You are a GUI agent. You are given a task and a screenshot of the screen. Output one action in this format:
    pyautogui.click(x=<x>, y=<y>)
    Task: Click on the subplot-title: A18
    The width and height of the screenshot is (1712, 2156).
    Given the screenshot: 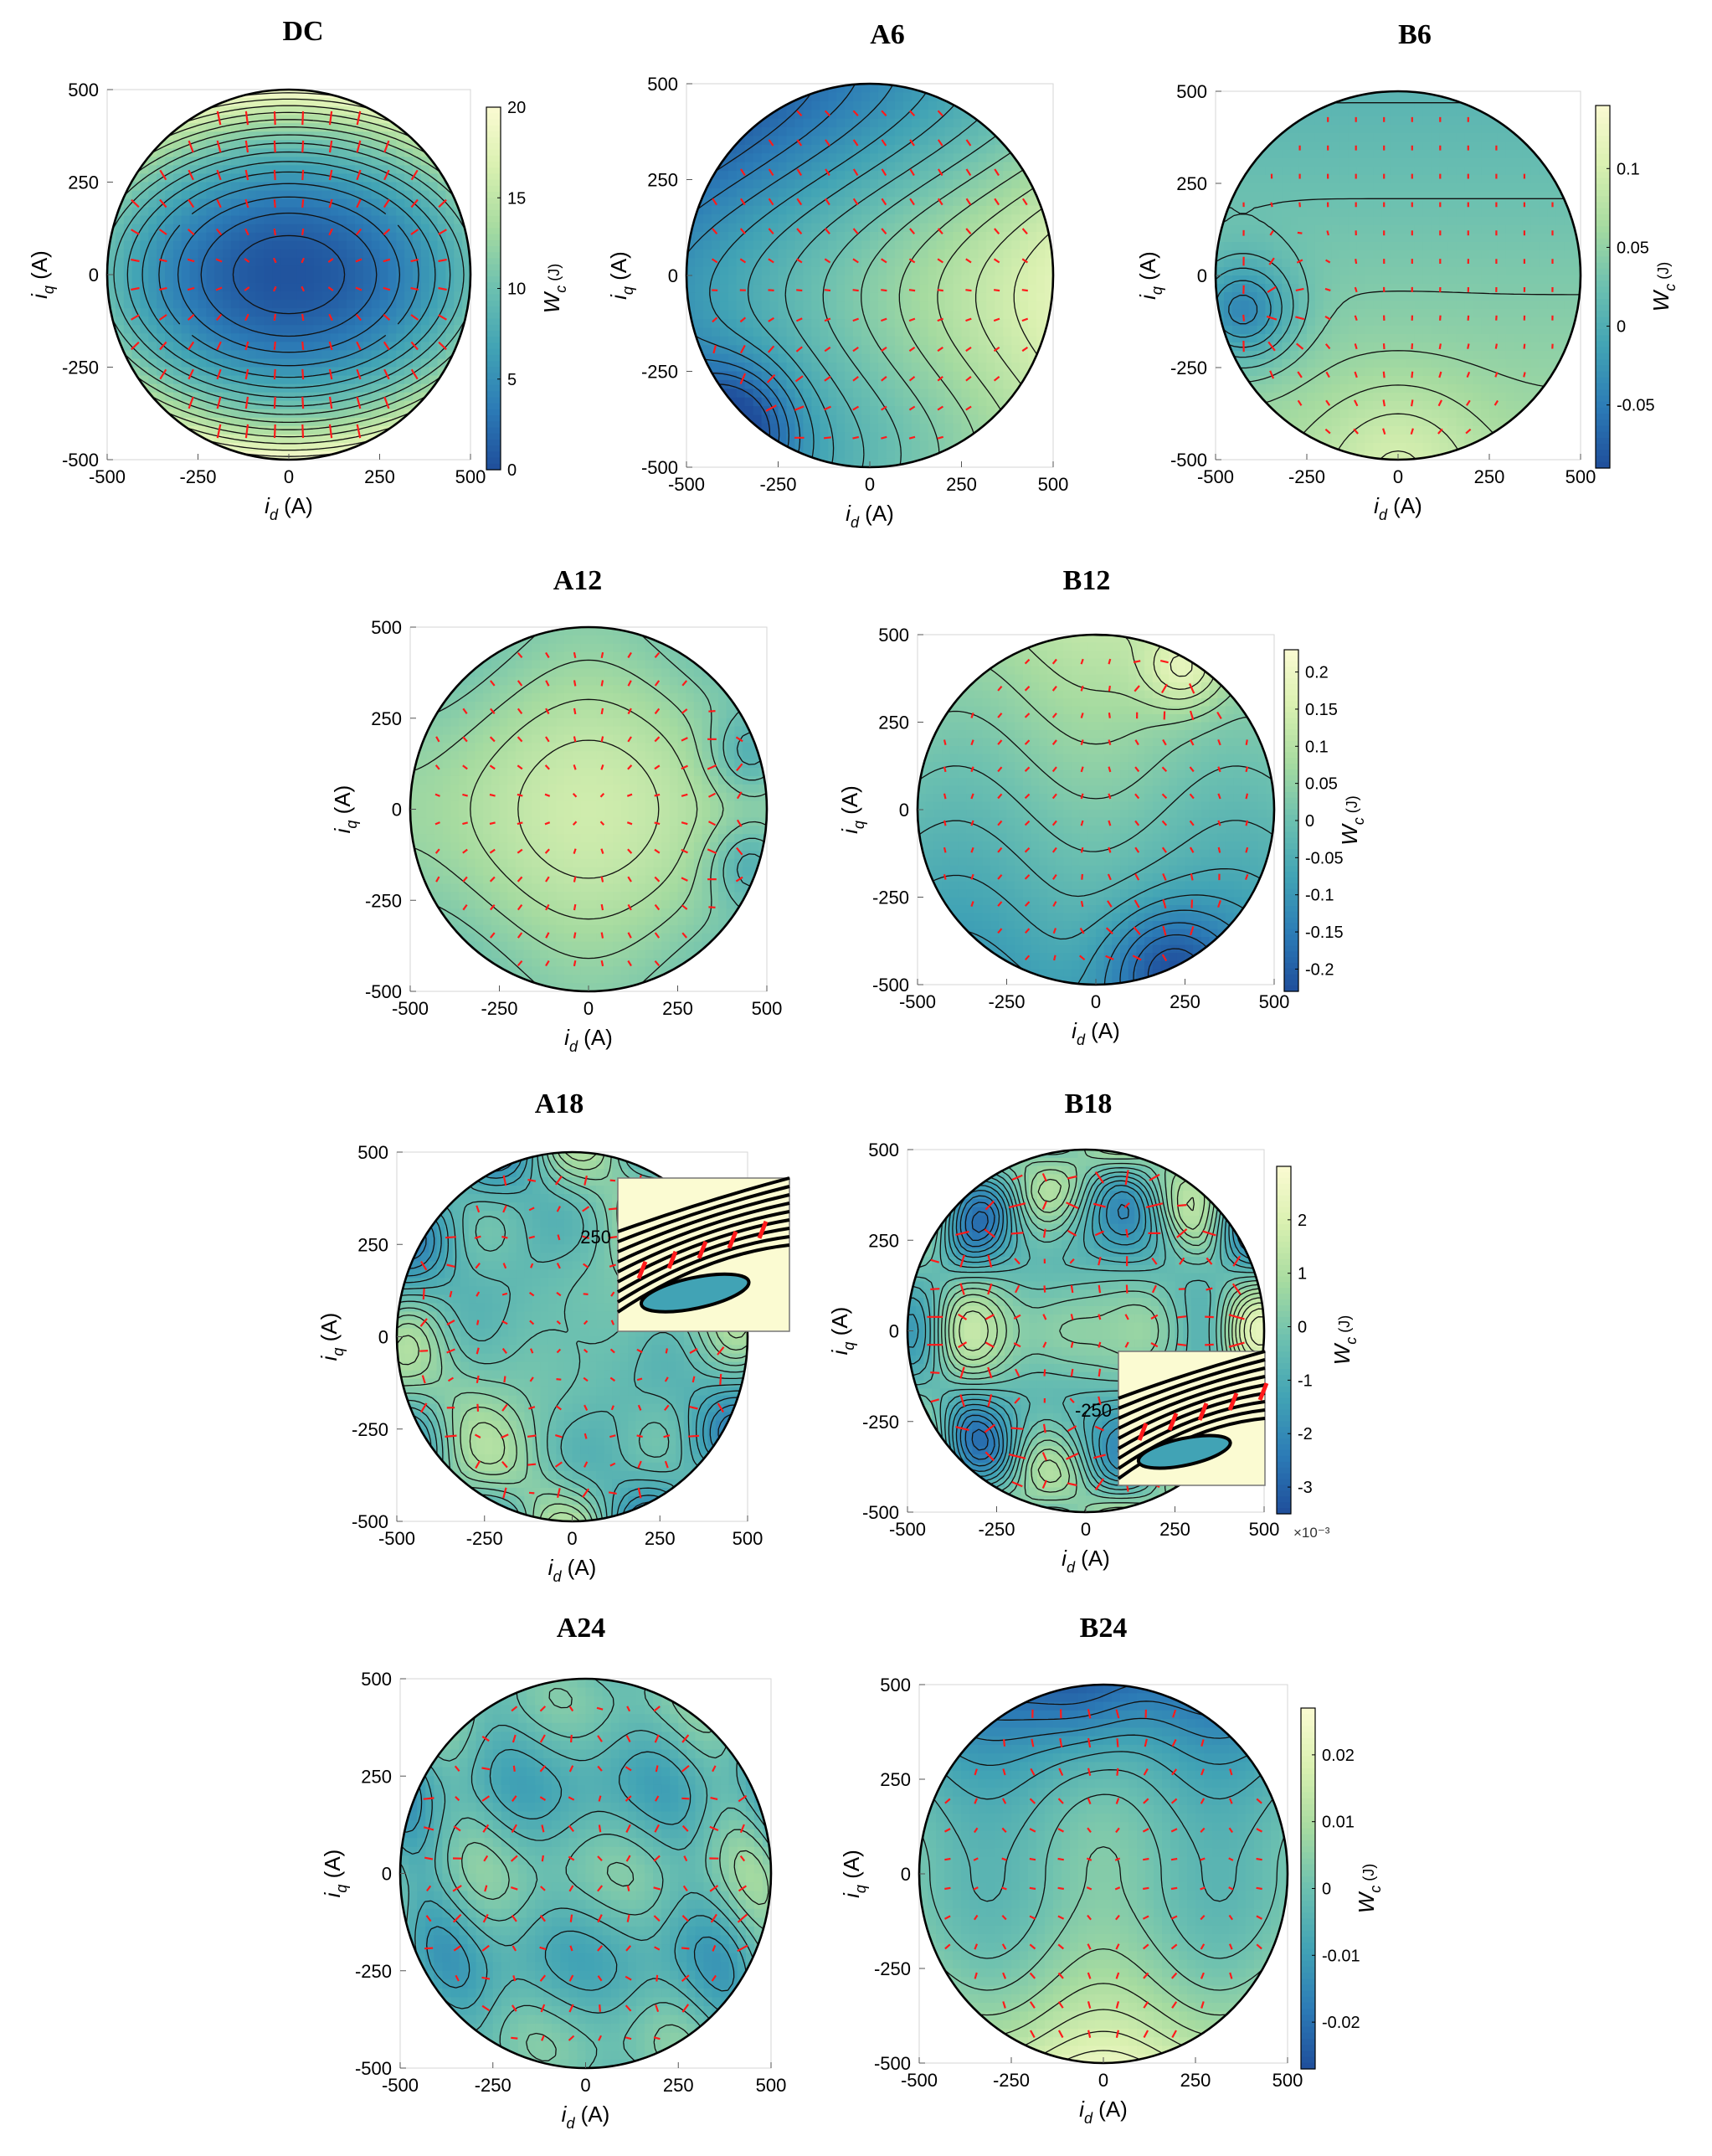 What is the action you would take?
    pyautogui.click(x=559, y=1103)
    